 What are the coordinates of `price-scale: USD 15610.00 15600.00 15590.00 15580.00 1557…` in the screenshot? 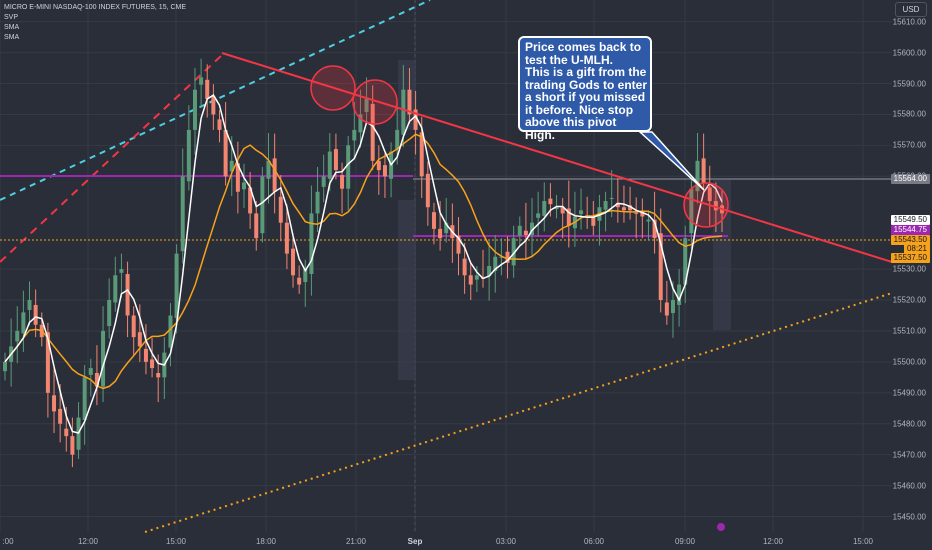 It's located at (911, 275).